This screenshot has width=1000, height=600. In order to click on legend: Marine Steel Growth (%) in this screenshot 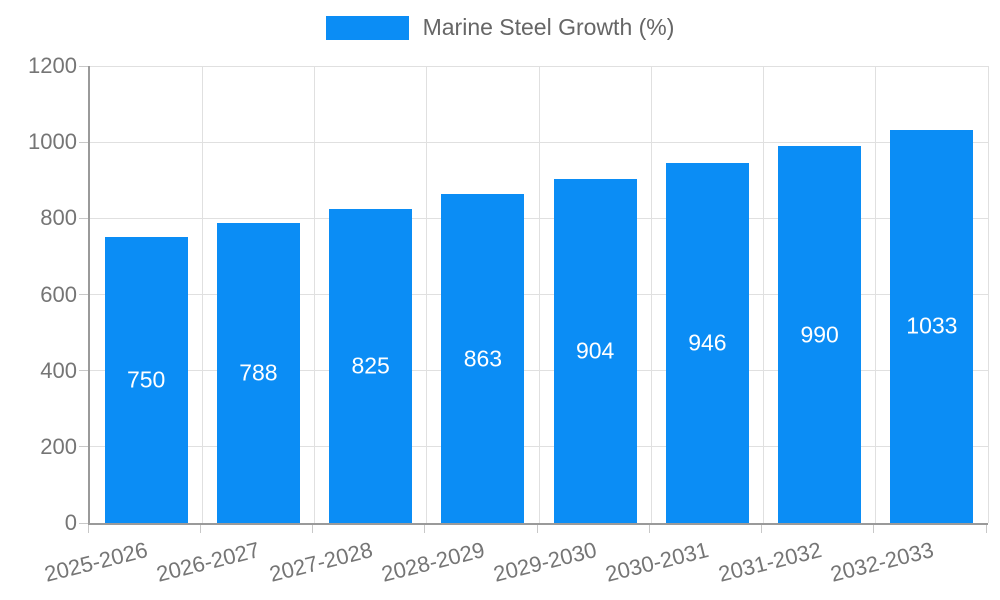, I will do `click(500, 27)`.